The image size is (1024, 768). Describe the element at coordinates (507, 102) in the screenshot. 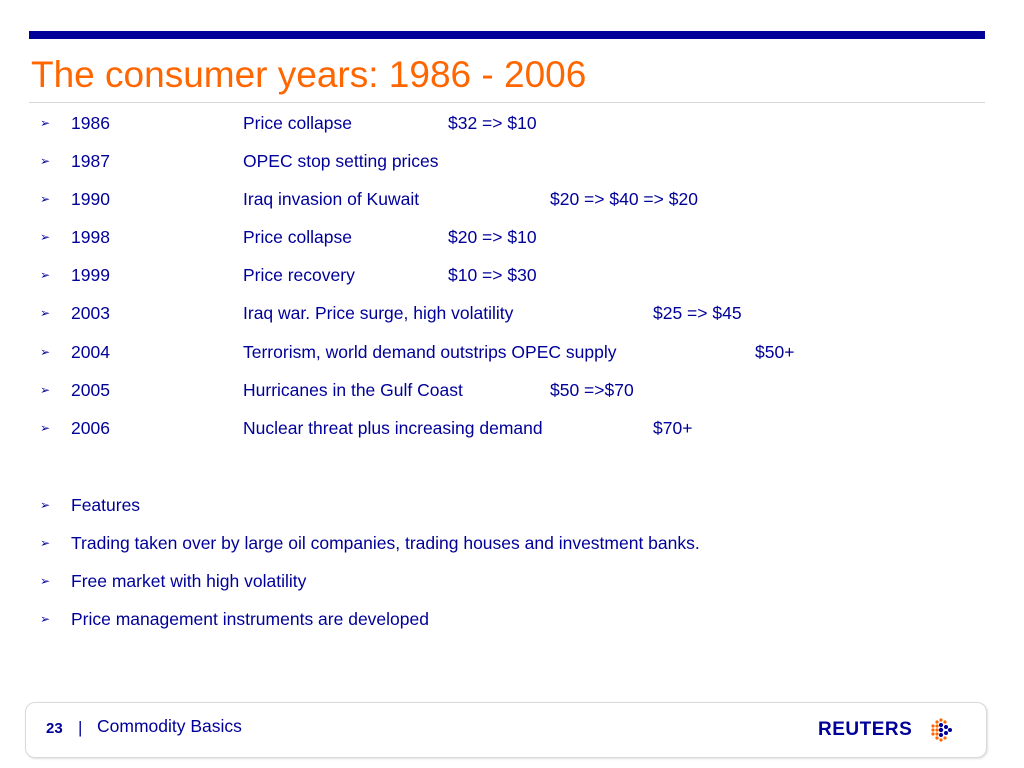

I see `title-divider` at that location.